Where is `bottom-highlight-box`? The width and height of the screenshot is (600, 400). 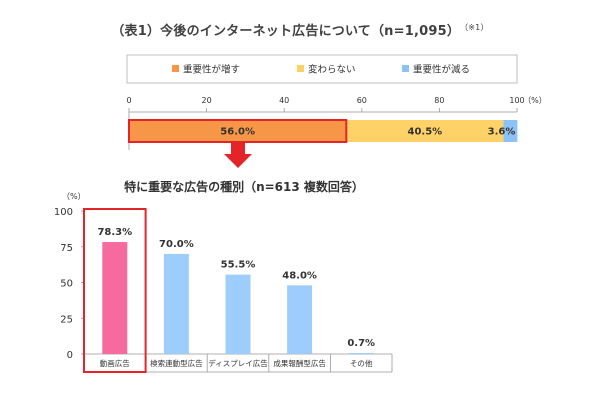
bottom-highlight-box is located at coordinates (115, 290).